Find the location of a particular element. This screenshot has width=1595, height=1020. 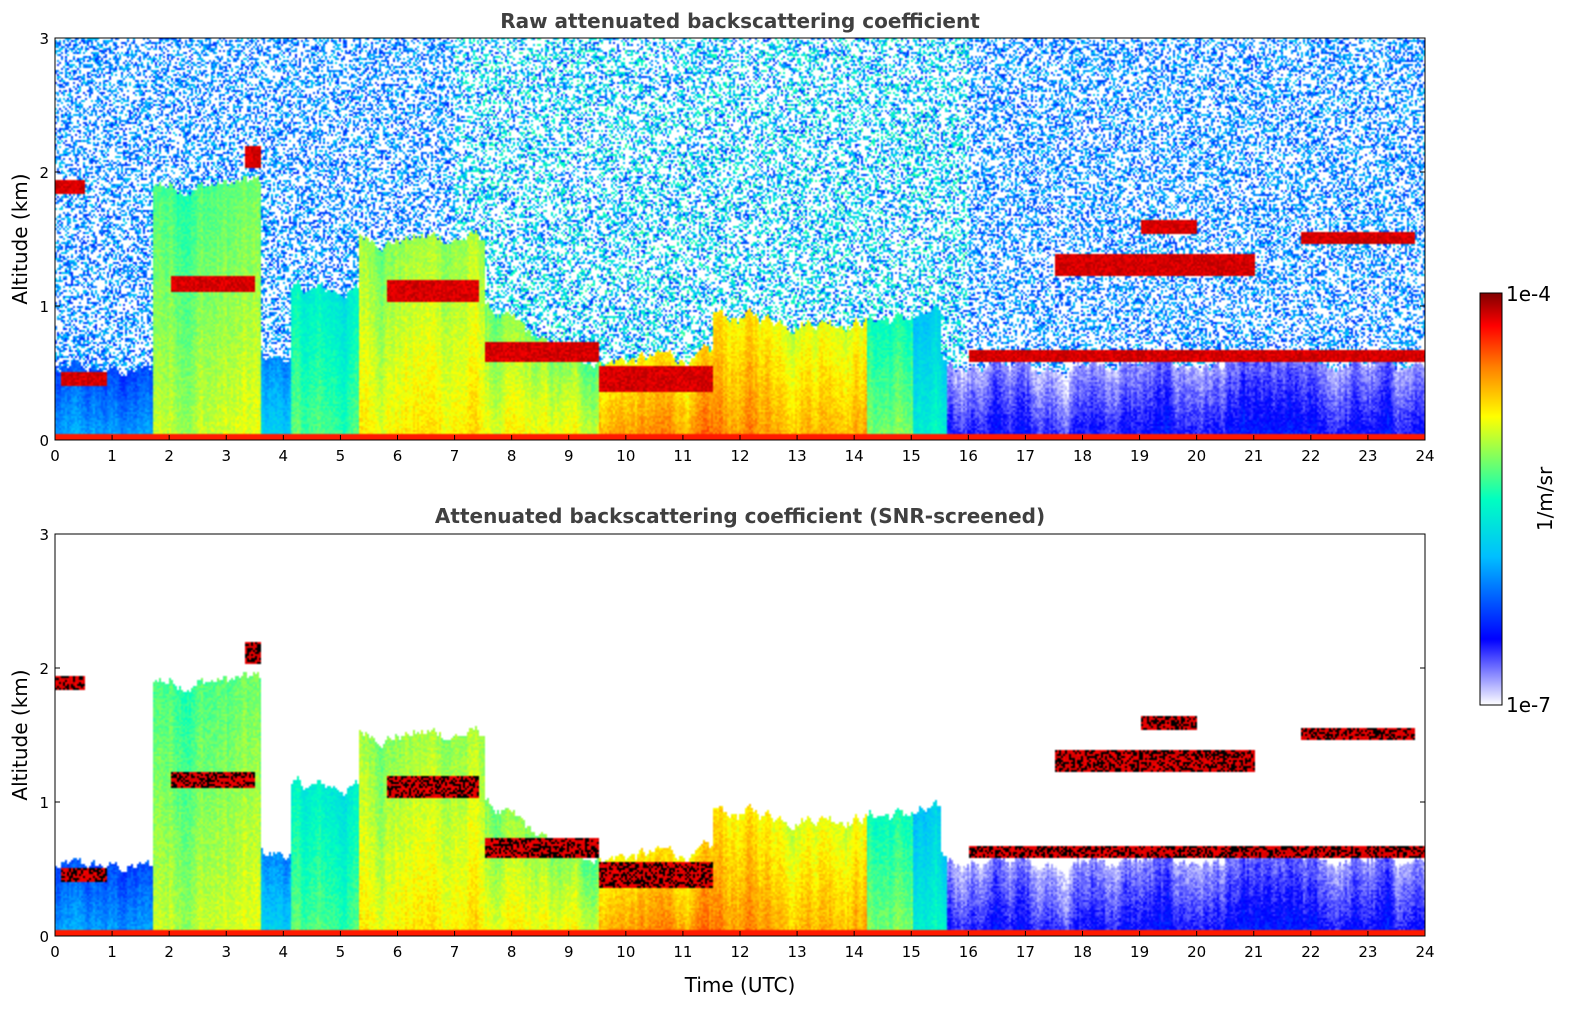

colorbar-unit-label: 1/m/sr is located at coordinates (1545, 498).